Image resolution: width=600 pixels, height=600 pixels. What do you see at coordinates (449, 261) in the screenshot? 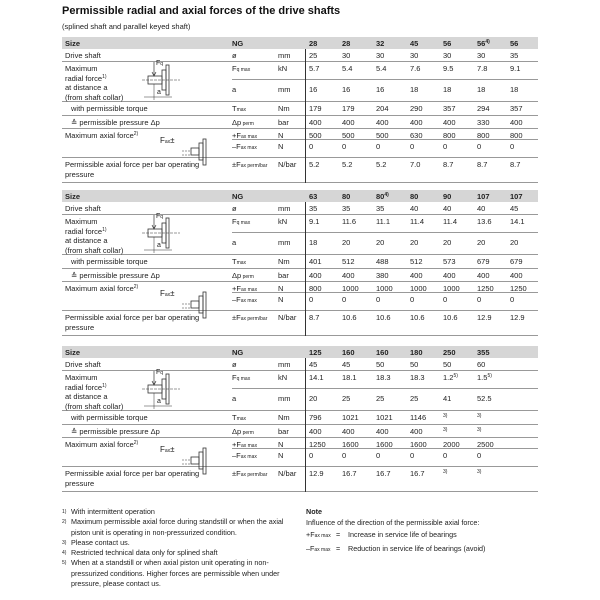
I see `torque-value: 573` at bounding box center [449, 261].